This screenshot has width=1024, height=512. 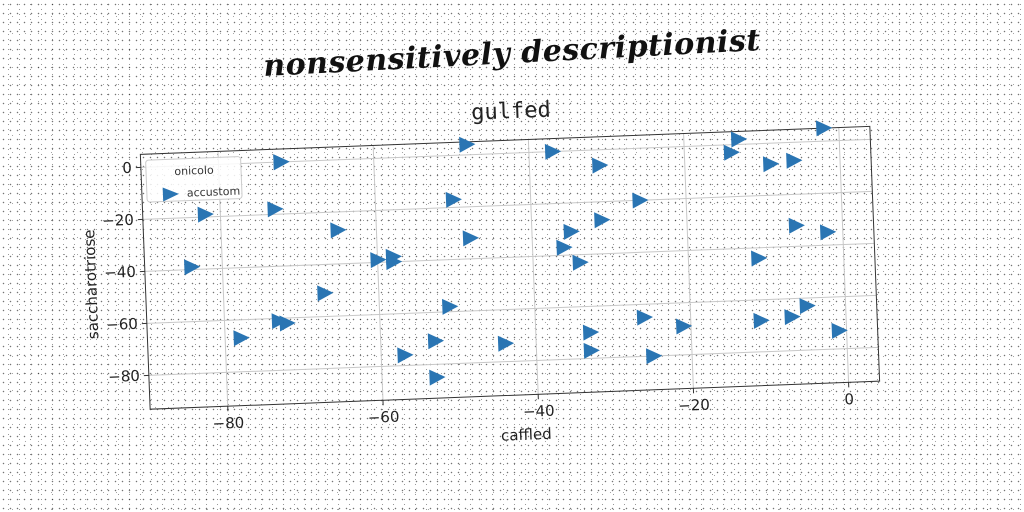 I want to click on chart-title: gulfed, so click(x=511, y=112).